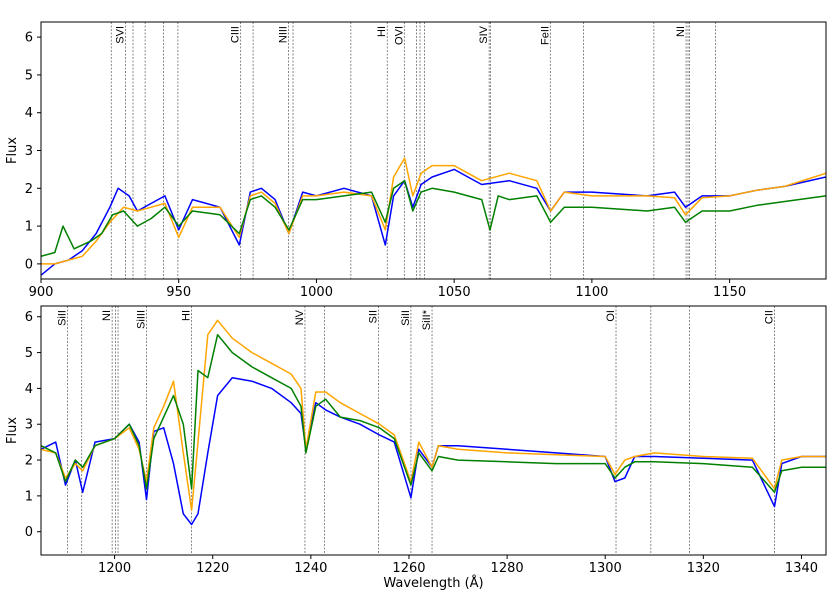 This screenshot has height=591, width=833. I want to click on x-tick-label: 1280, so click(507, 568).